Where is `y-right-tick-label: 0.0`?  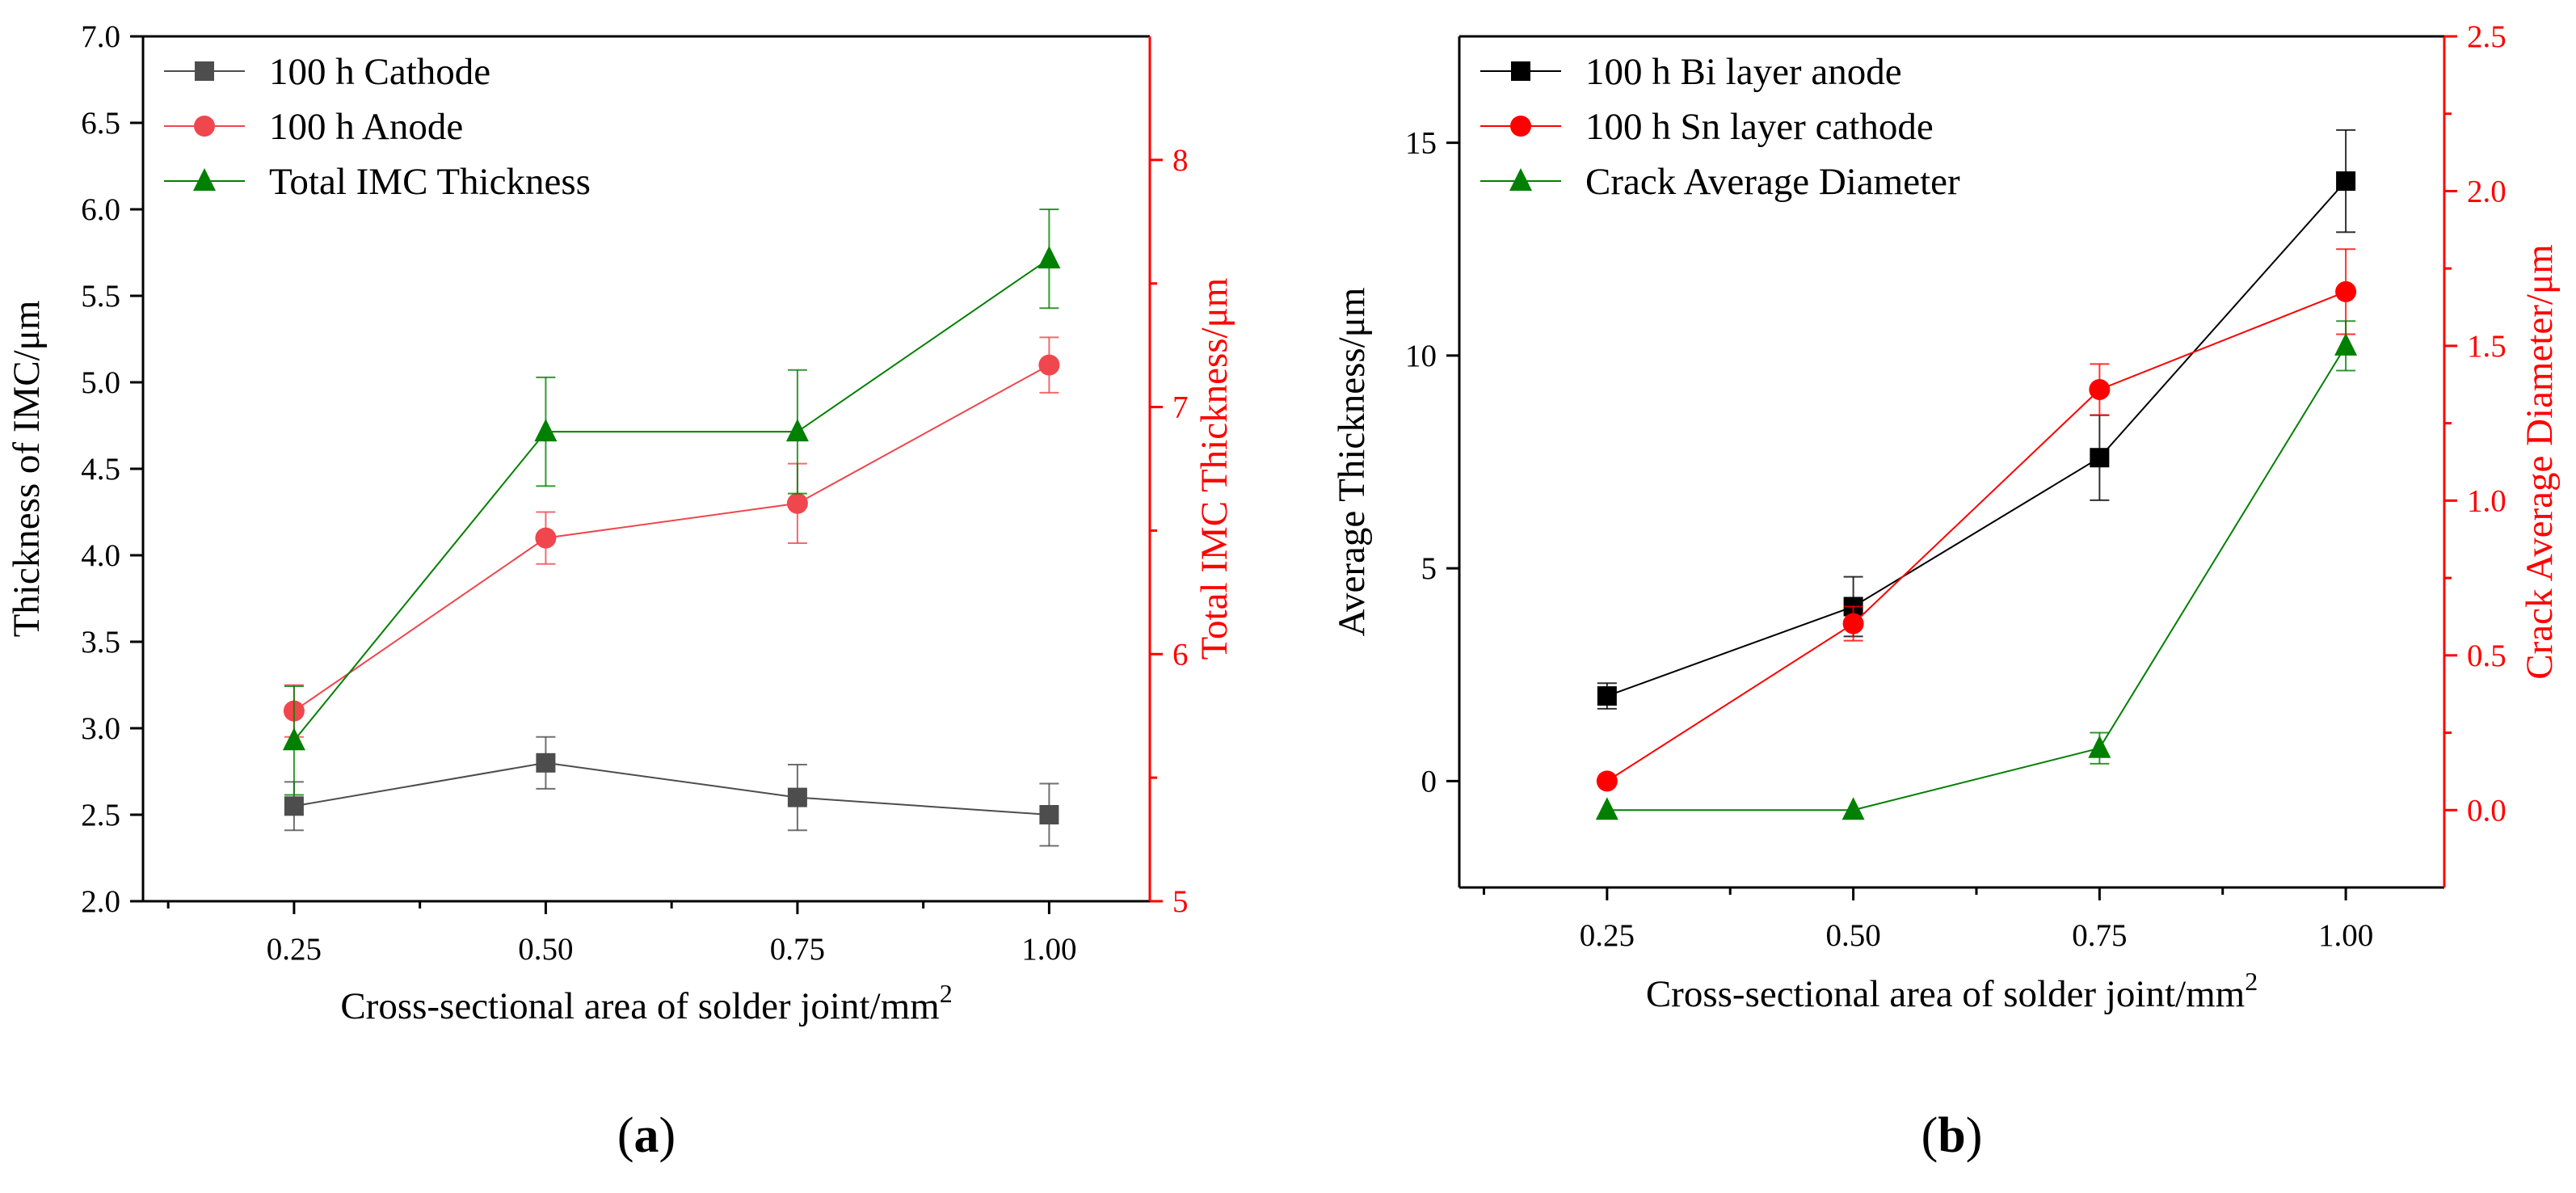 y-right-tick-label: 0.0 is located at coordinates (2487, 810).